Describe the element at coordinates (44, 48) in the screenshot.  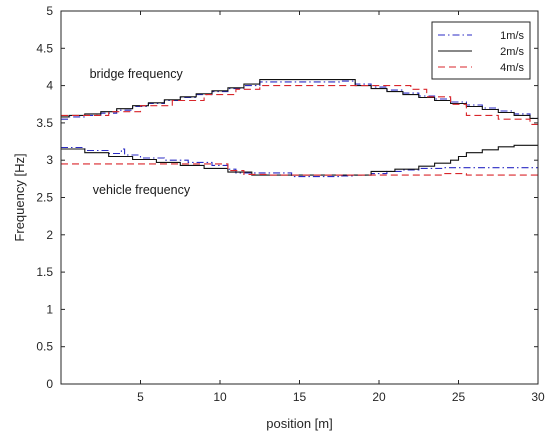
I see `y-tick-label: 4.5` at that location.